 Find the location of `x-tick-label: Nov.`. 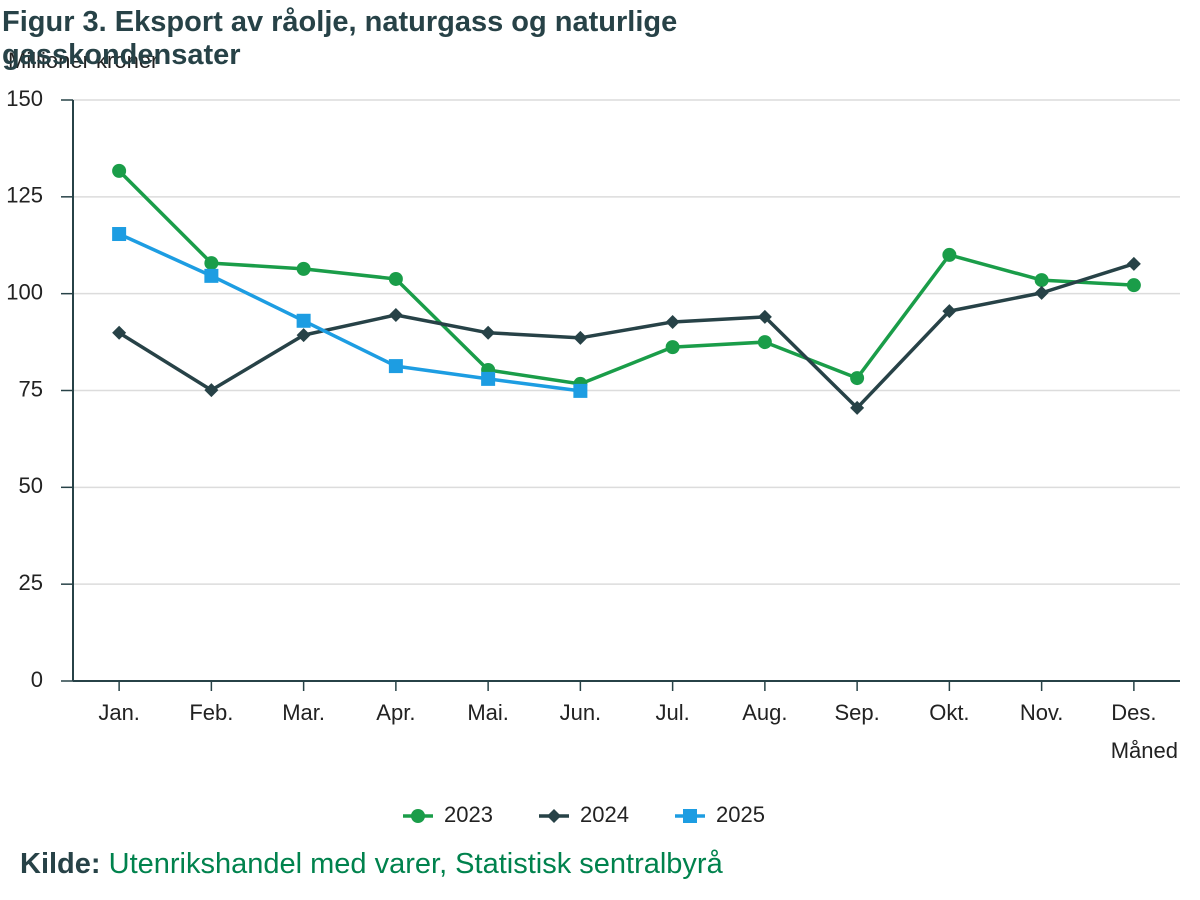

x-tick-label: Nov. is located at coordinates (1042, 712).